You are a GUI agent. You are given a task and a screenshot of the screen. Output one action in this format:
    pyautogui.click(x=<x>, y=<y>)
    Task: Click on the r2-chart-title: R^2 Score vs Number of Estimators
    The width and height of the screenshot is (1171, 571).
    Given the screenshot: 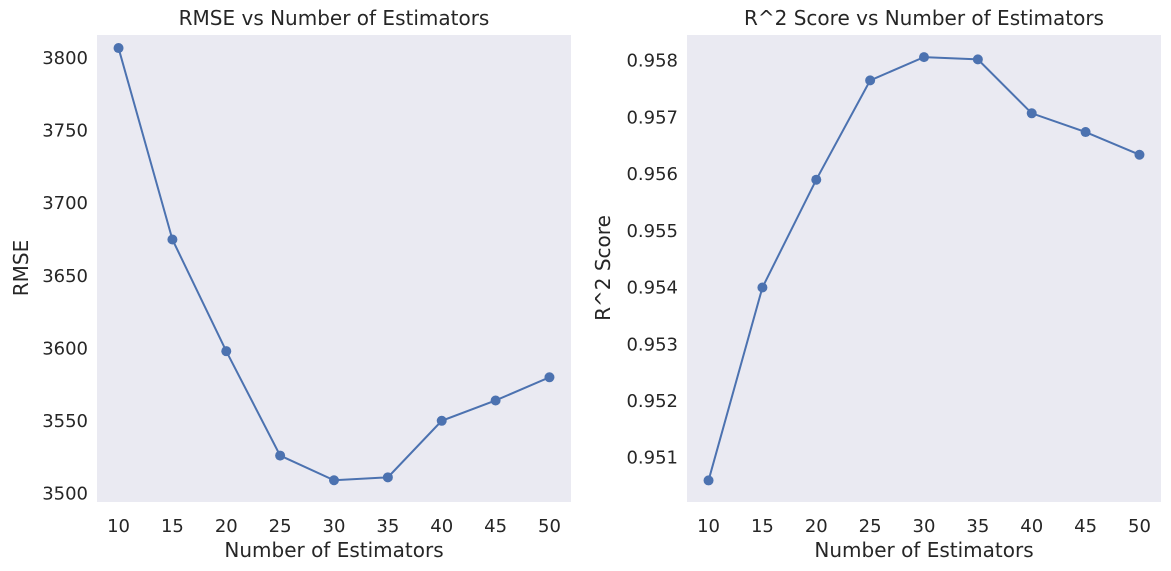 What is the action you would take?
    pyautogui.click(x=924, y=18)
    